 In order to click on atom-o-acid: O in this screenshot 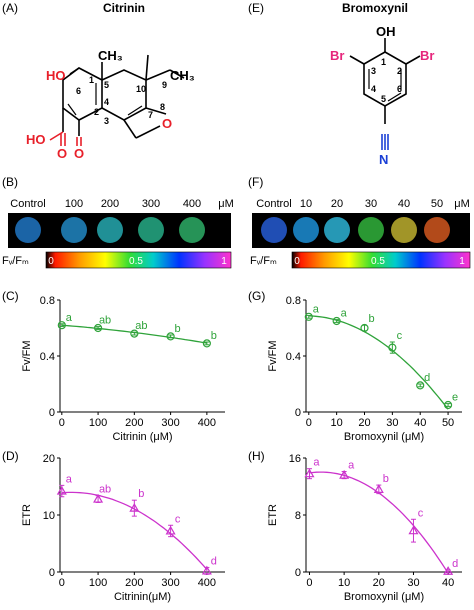, I will do `click(62, 153)`.